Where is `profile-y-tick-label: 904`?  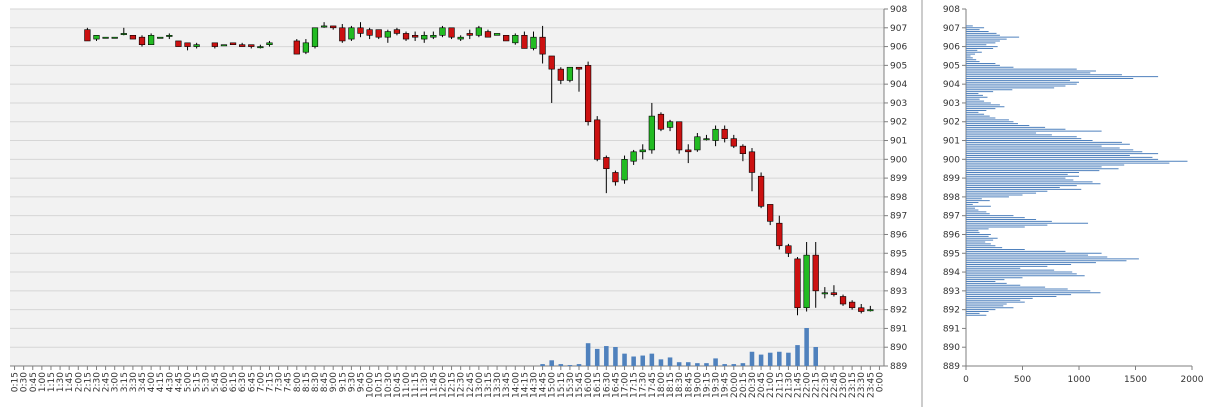
profile-y-tick-label: 904 is located at coordinates (951, 85).